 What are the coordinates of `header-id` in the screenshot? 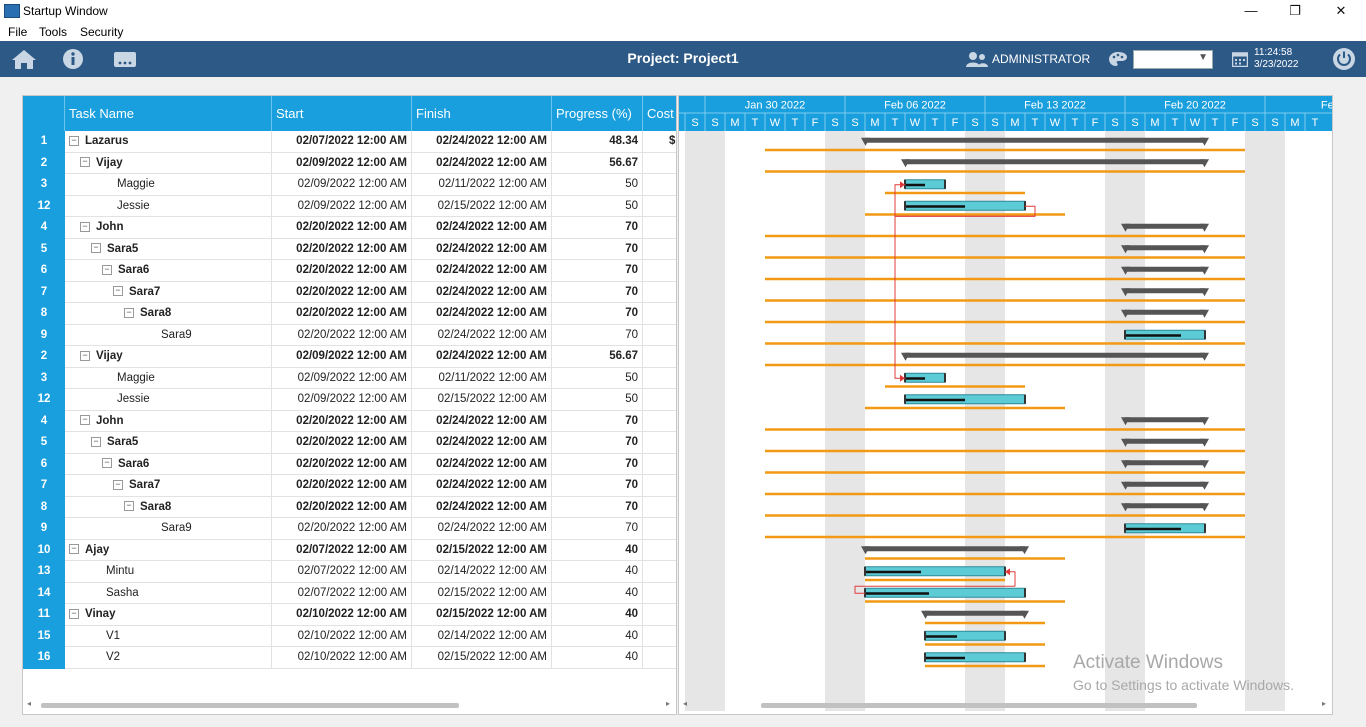 It's located at (44, 113).